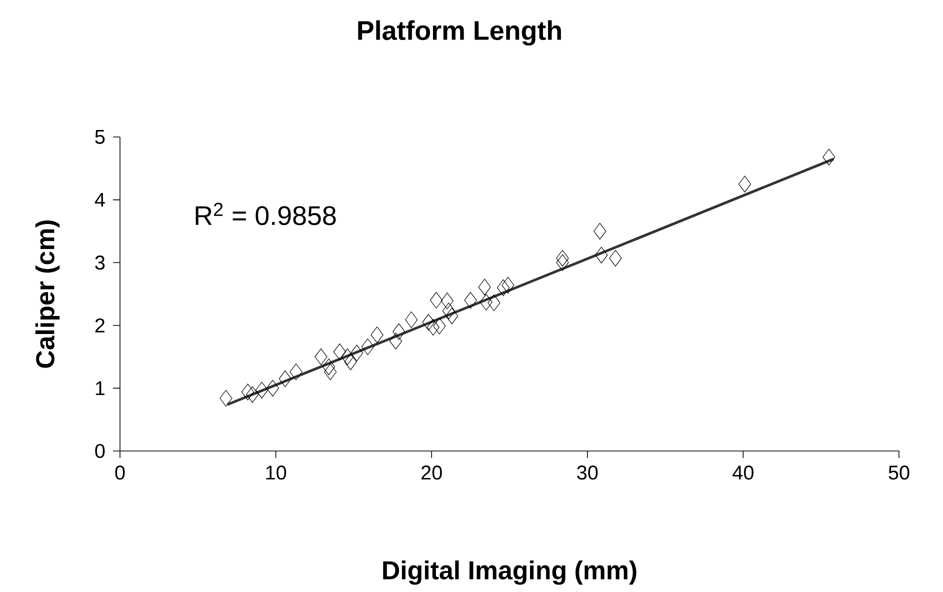 Image resolution: width=943 pixels, height=592 pixels. Describe the element at coordinates (432, 473) in the screenshot. I see `x-tick-label: 20` at that location.